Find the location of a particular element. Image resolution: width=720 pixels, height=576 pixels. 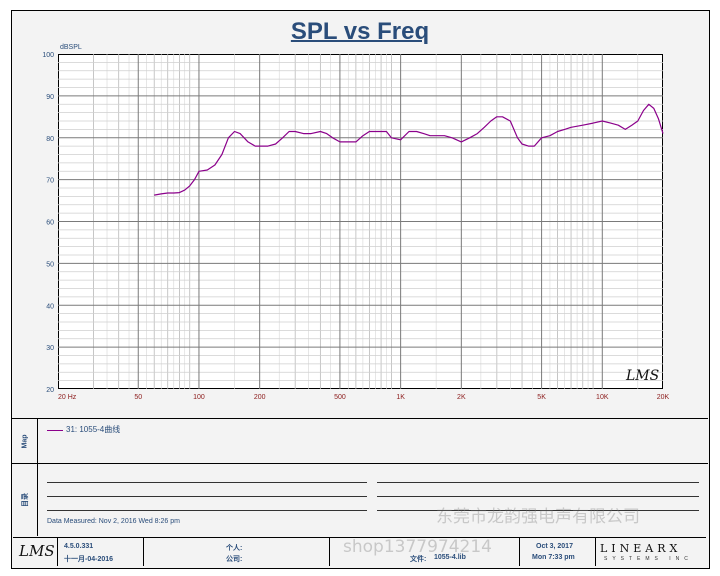

curves is located at coordinates (409, 149).